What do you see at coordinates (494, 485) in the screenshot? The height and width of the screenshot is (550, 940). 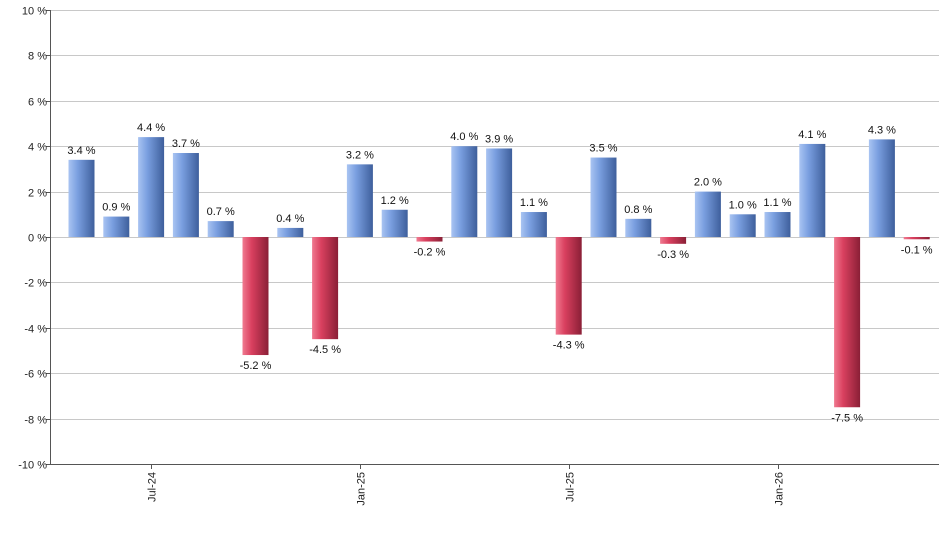 I see `x-axis: Jul-24 Jan-25 Jul-25 Jan-26` at bounding box center [494, 485].